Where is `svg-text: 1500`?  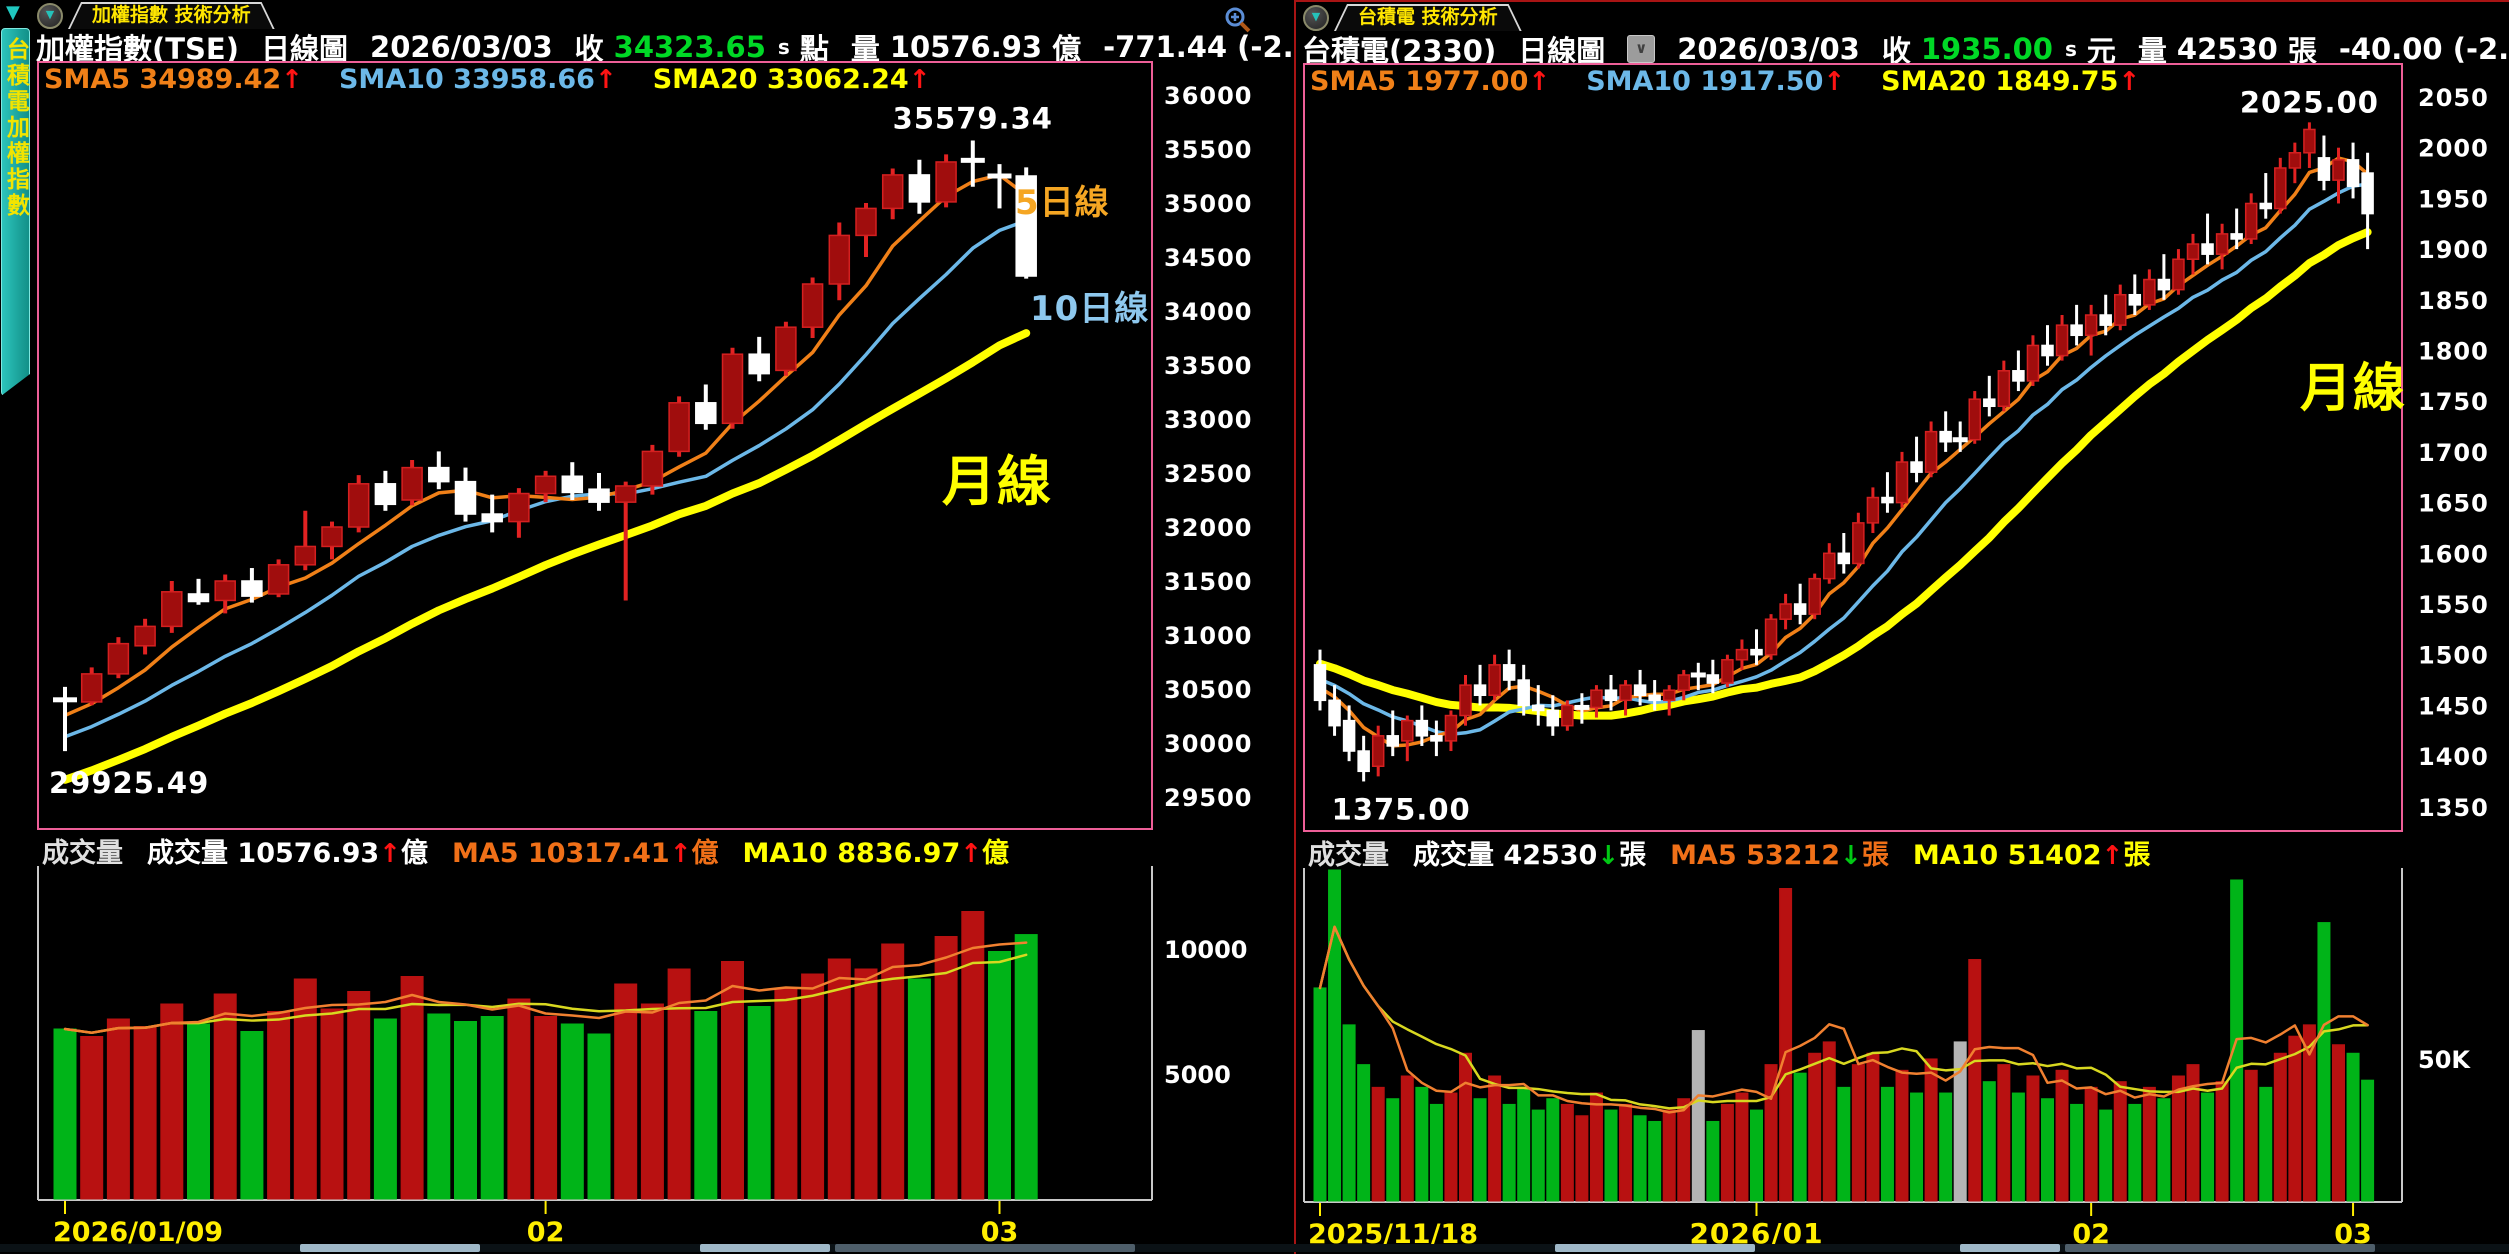
svg-text: 1500 is located at coordinates (2453, 656).